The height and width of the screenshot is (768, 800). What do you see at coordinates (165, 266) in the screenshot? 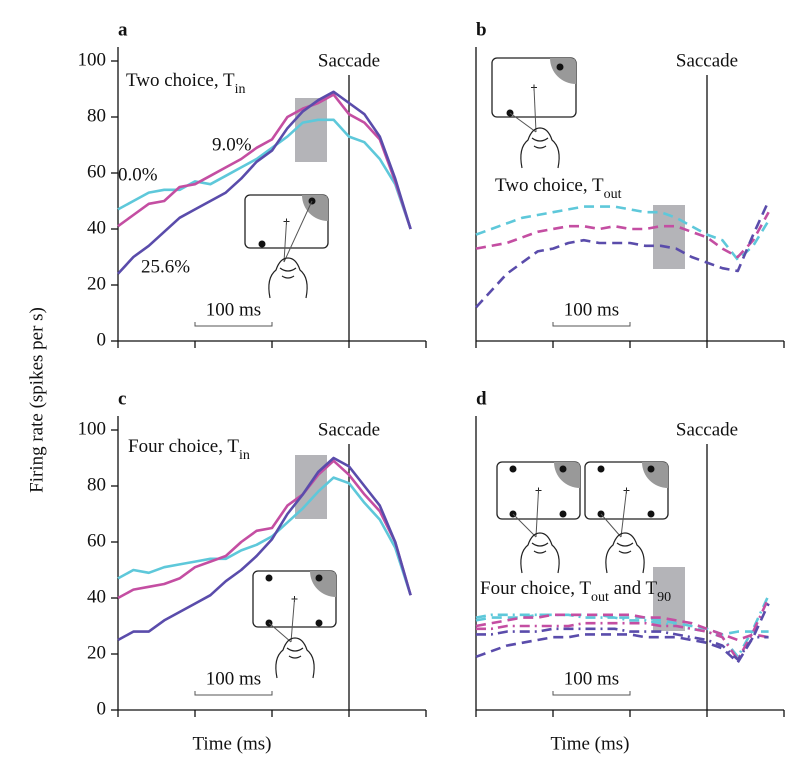
I see `series-label: 25.6%` at bounding box center [165, 266].